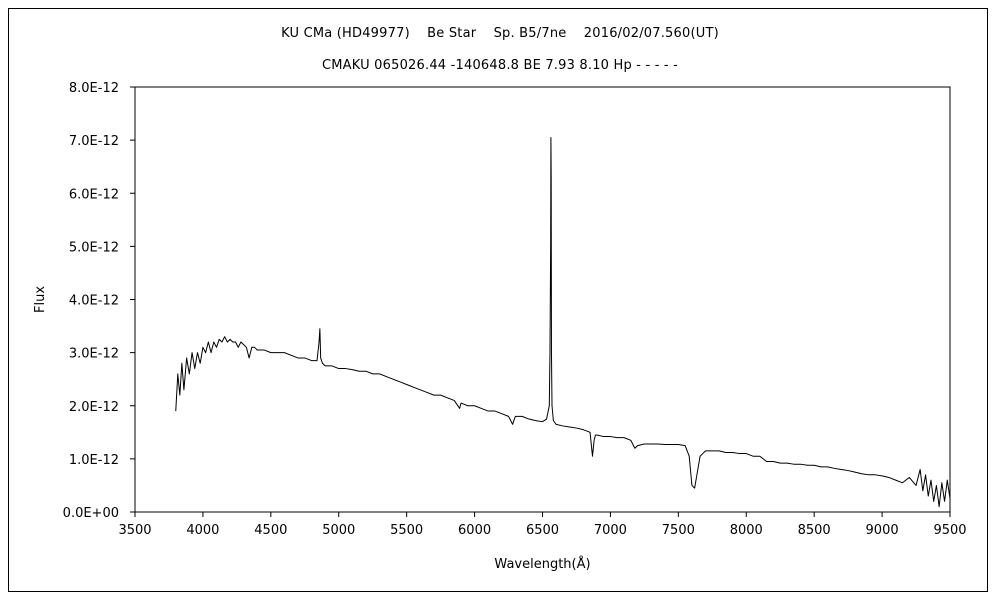 Image resolution: width=1000 pixels, height=600 pixels. Describe the element at coordinates (814, 530) in the screenshot. I see `x-tick-label: 8500` at that location.